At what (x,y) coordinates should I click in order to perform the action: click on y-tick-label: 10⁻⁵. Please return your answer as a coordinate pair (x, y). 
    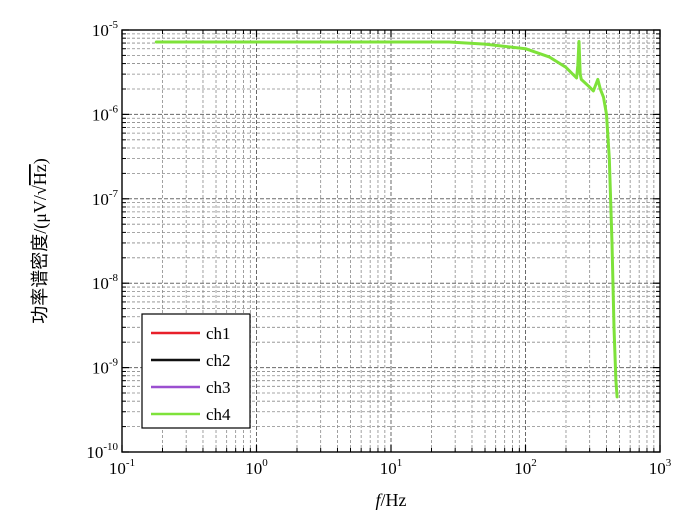
    Looking at the image, I should click on (105, 29).